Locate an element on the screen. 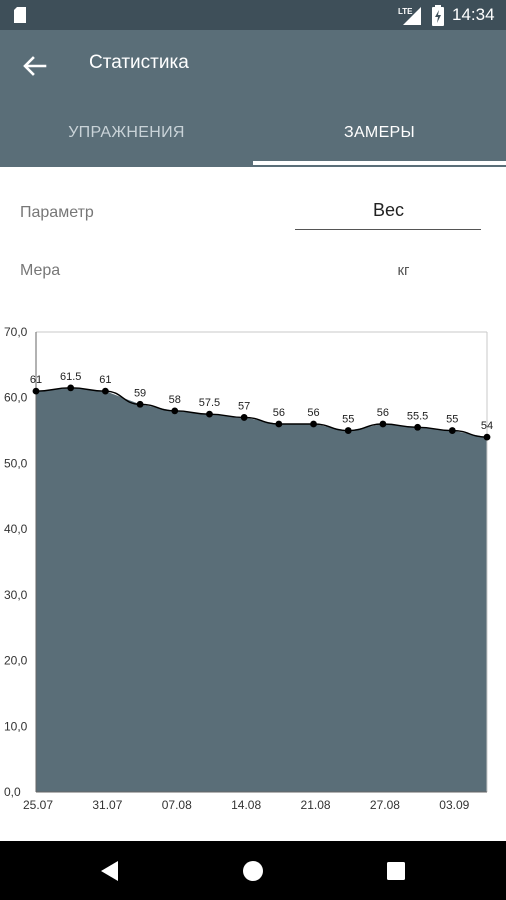  status-bar: LTE 14:34 is located at coordinates (253, 15).